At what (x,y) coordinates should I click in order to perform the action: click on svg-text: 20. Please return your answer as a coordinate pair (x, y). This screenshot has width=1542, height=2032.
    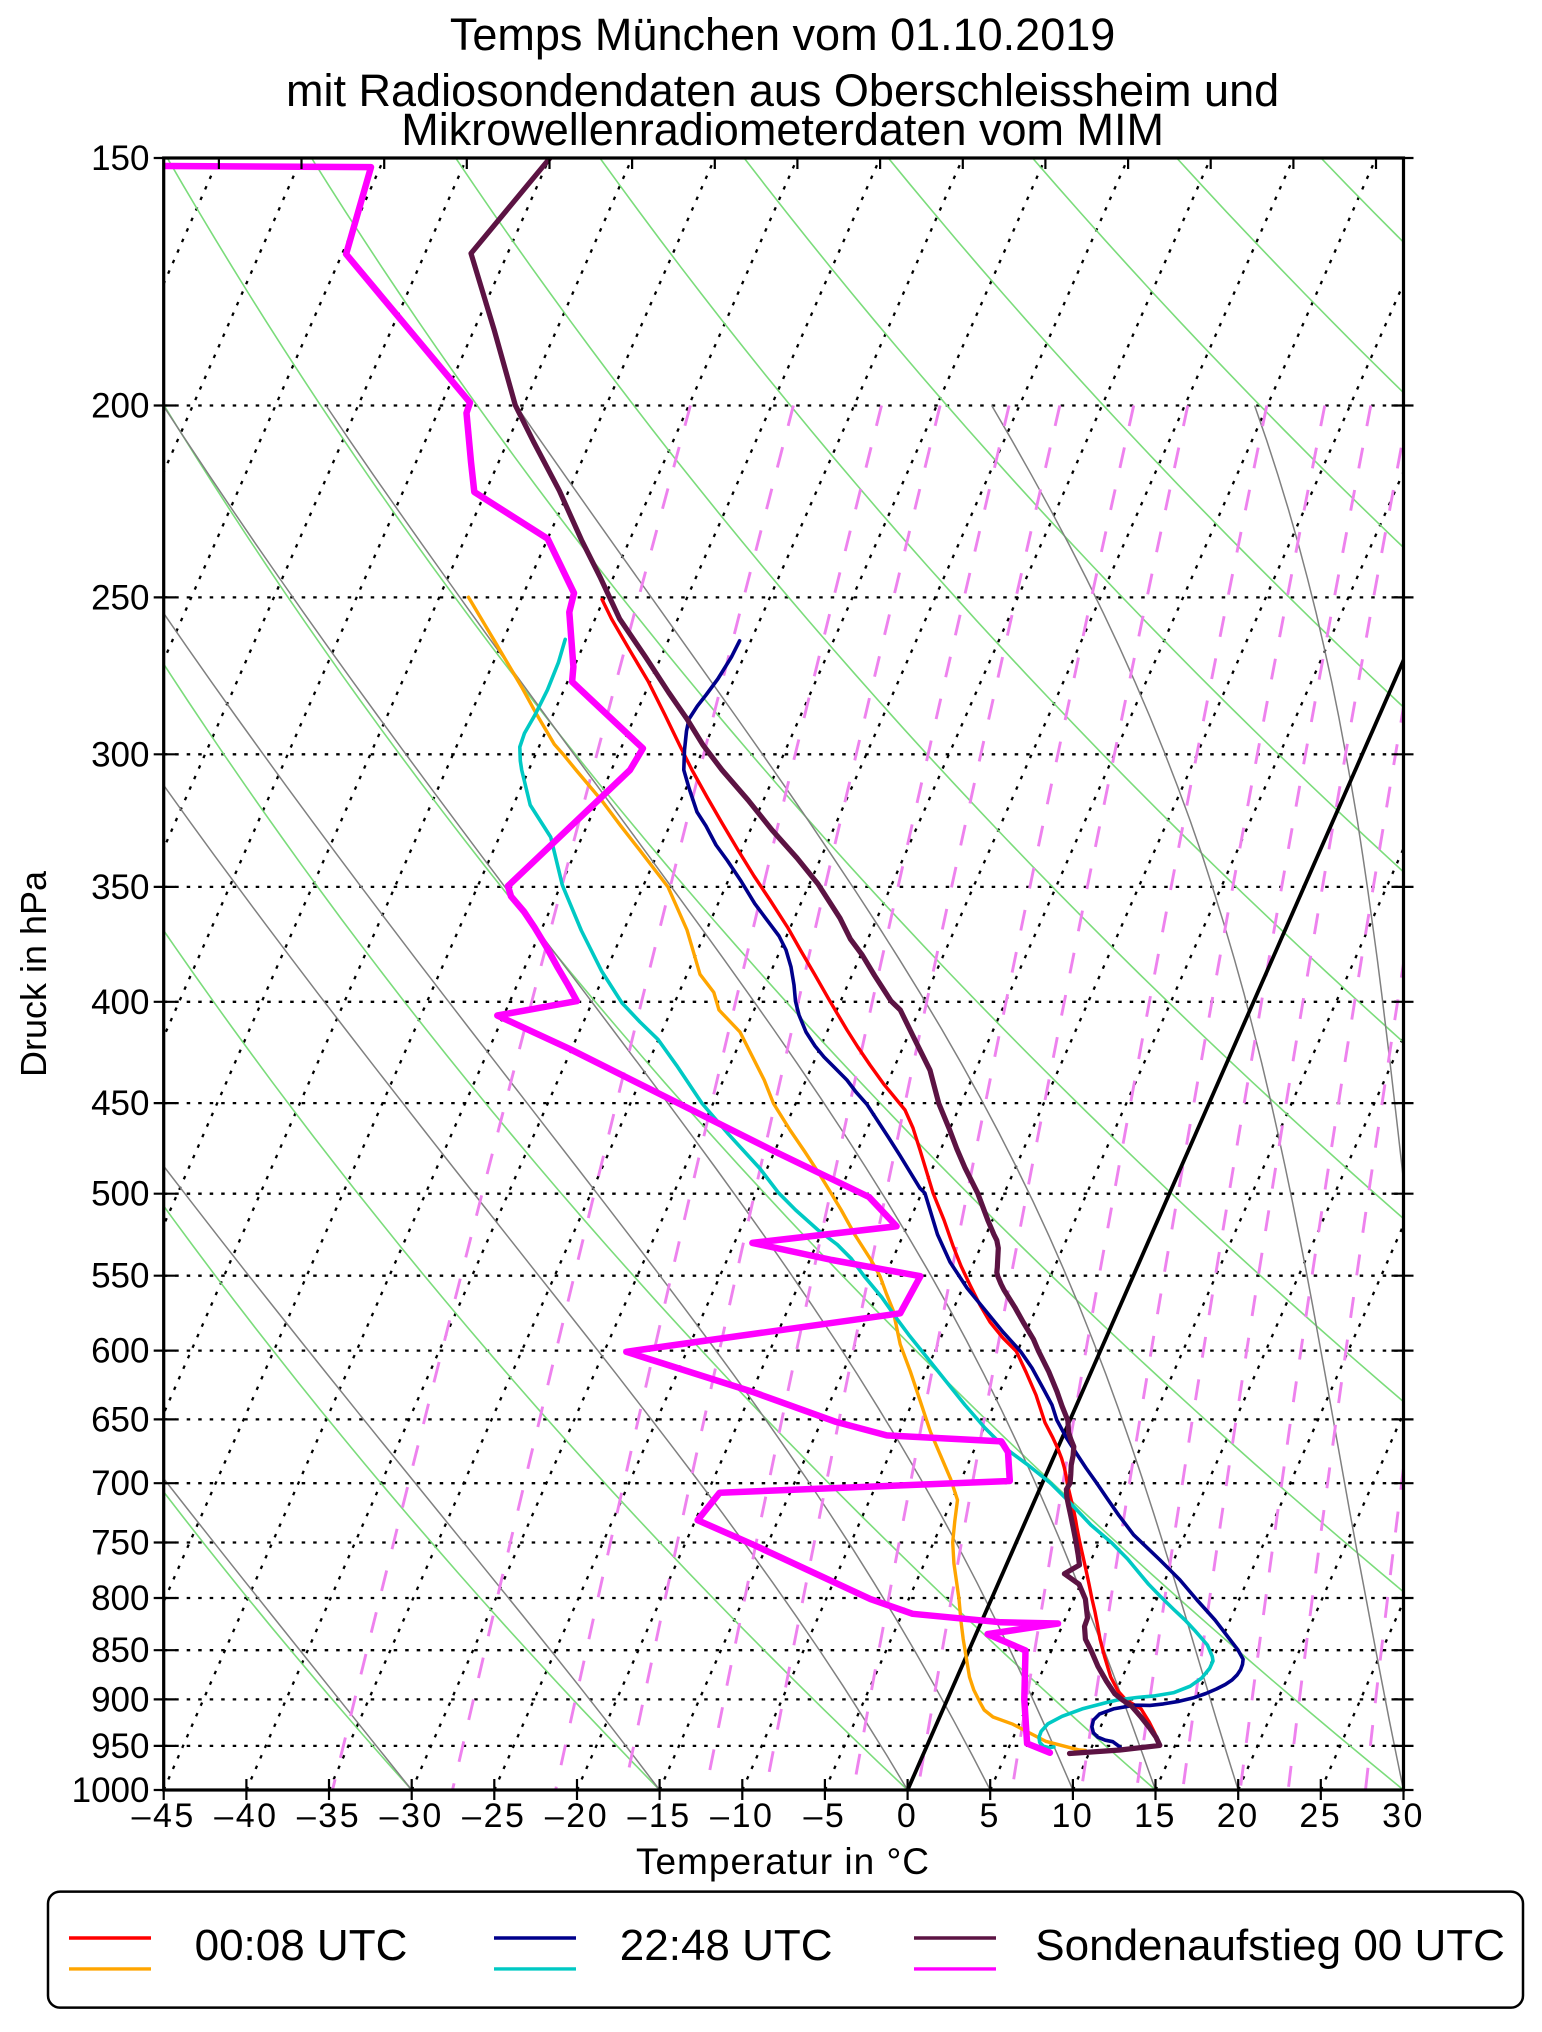
    Looking at the image, I should click on (1238, 1816).